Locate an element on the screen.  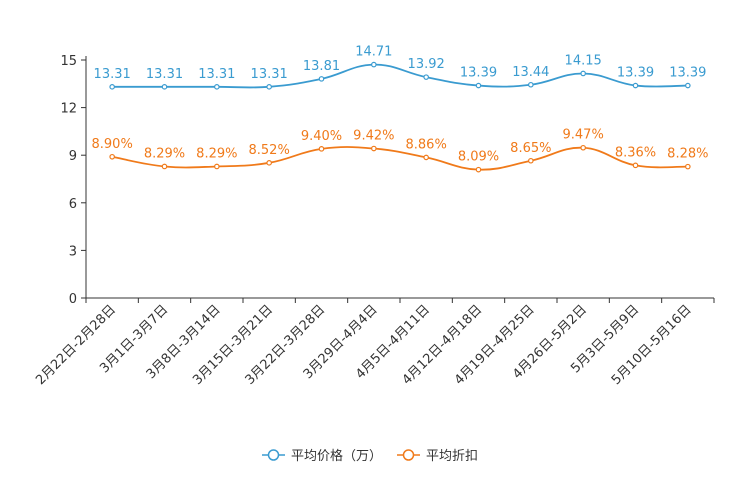
data-label-price: 14.15 is located at coordinates (583, 60).